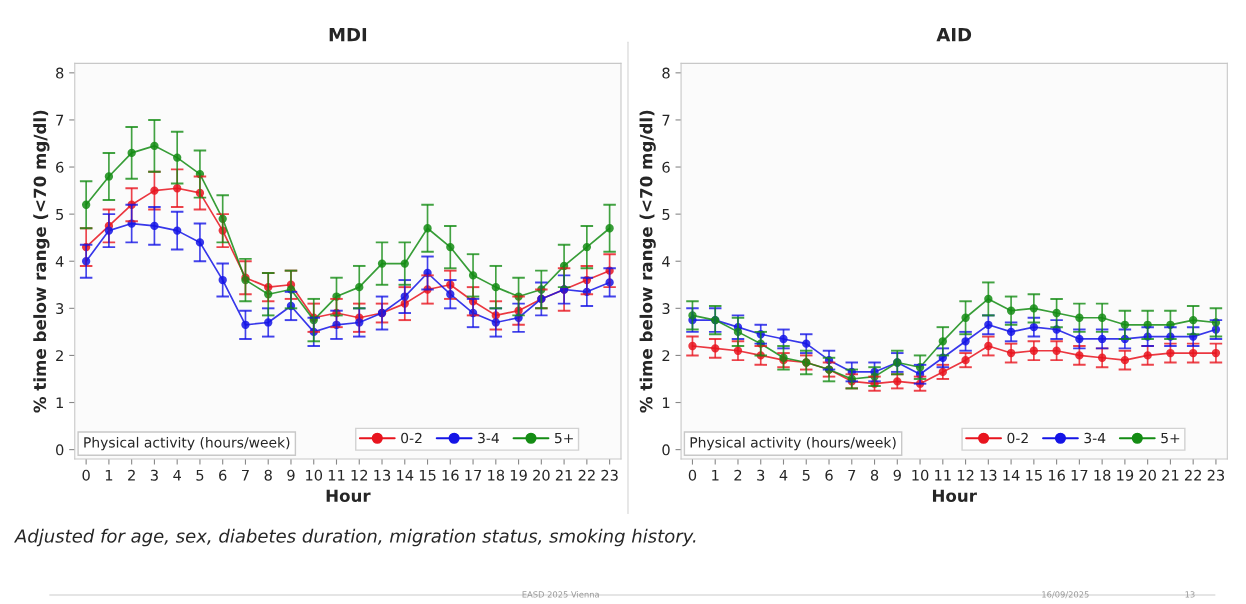 This screenshot has width=1246, height=604. I want to click on text: 13, so click(1190, 594).